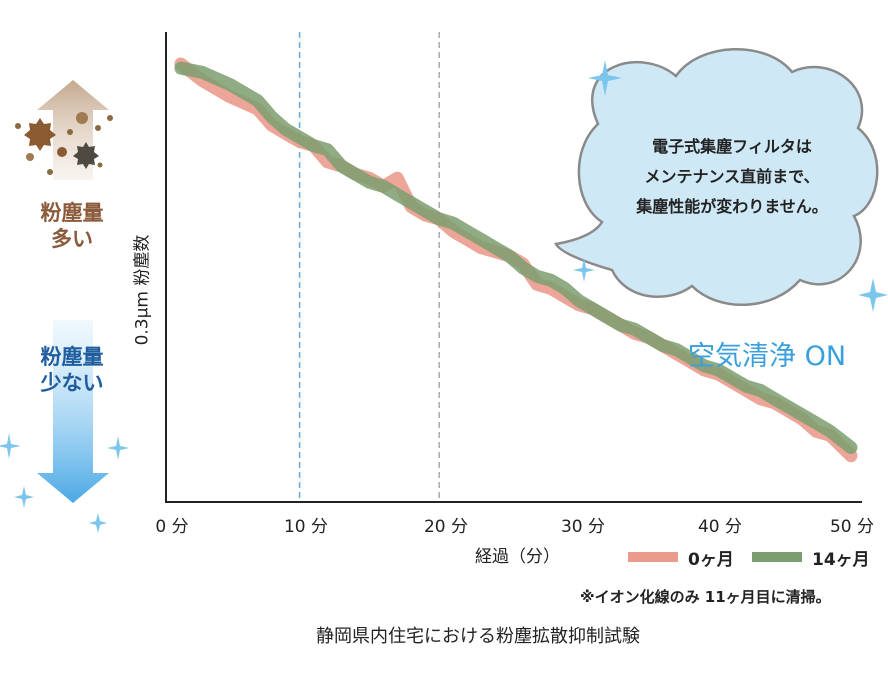 Image resolution: width=888 pixels, height=676 pixels. Describe the element at coordinates (72, 357) in the screenshot. I see `dust-less-line1: 粉塵量` at that location.